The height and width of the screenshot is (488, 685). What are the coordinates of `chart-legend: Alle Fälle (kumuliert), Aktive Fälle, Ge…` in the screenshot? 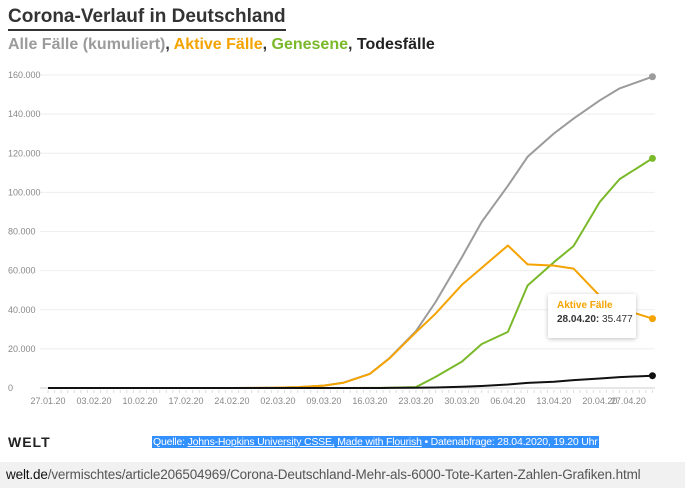 It's located at (221, 45).